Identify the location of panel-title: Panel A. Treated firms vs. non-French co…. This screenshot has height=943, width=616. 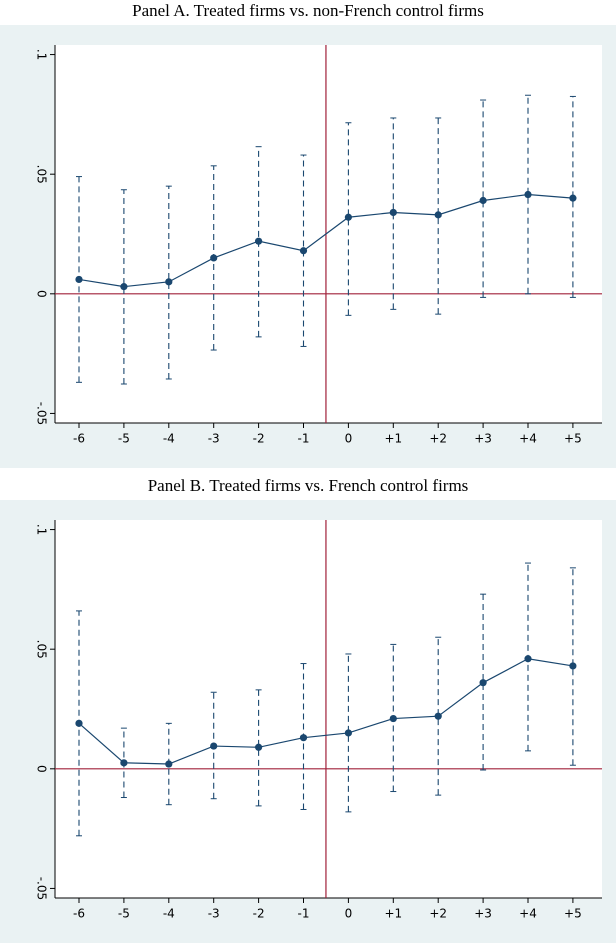
(308, 10).